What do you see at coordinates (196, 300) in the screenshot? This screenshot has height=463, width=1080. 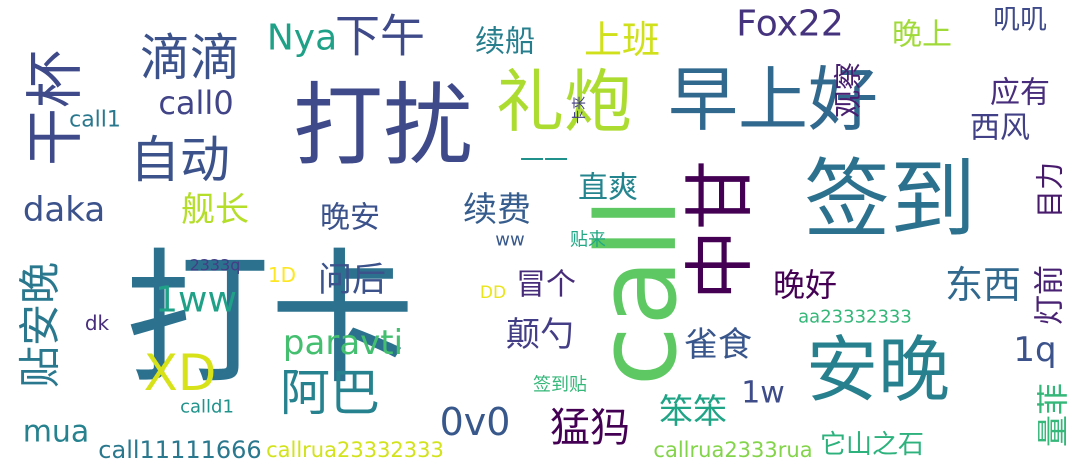 I see `cloud-word-41: 1ww` at bounding box center [196, 300].